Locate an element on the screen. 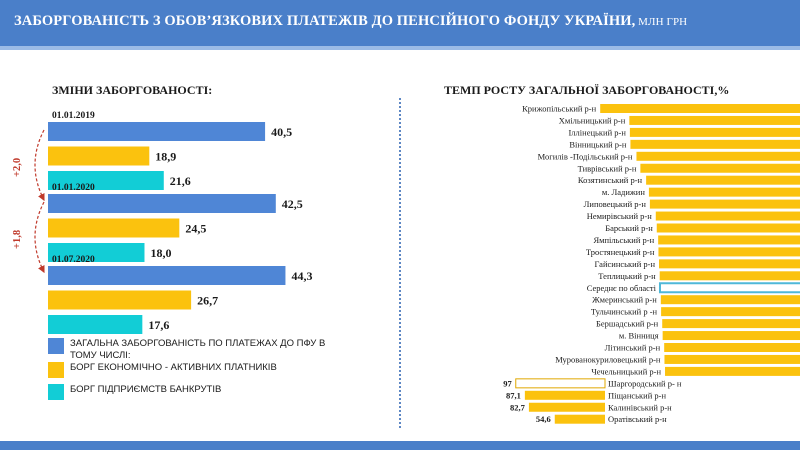 Image resolution: width=800 pixels, height=450 pixels. bar-value-label: 18,9 is located at coordinates (165, 157).